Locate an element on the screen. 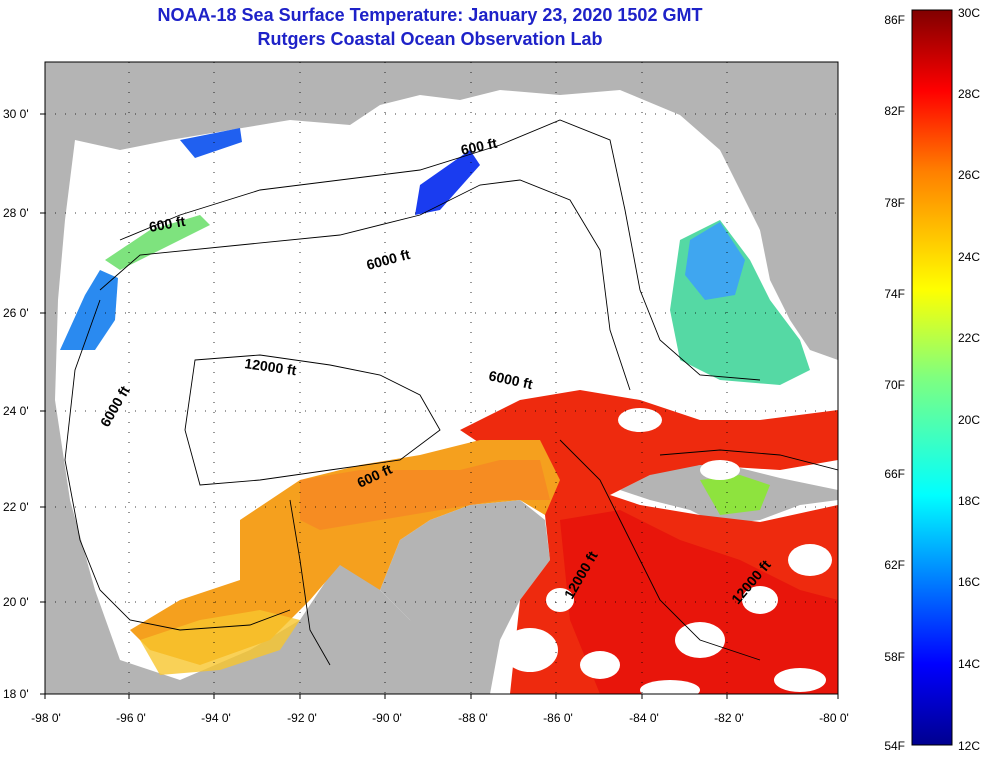 The image size is (992, 761). contour-cuba is located at coordinates (748, 460).